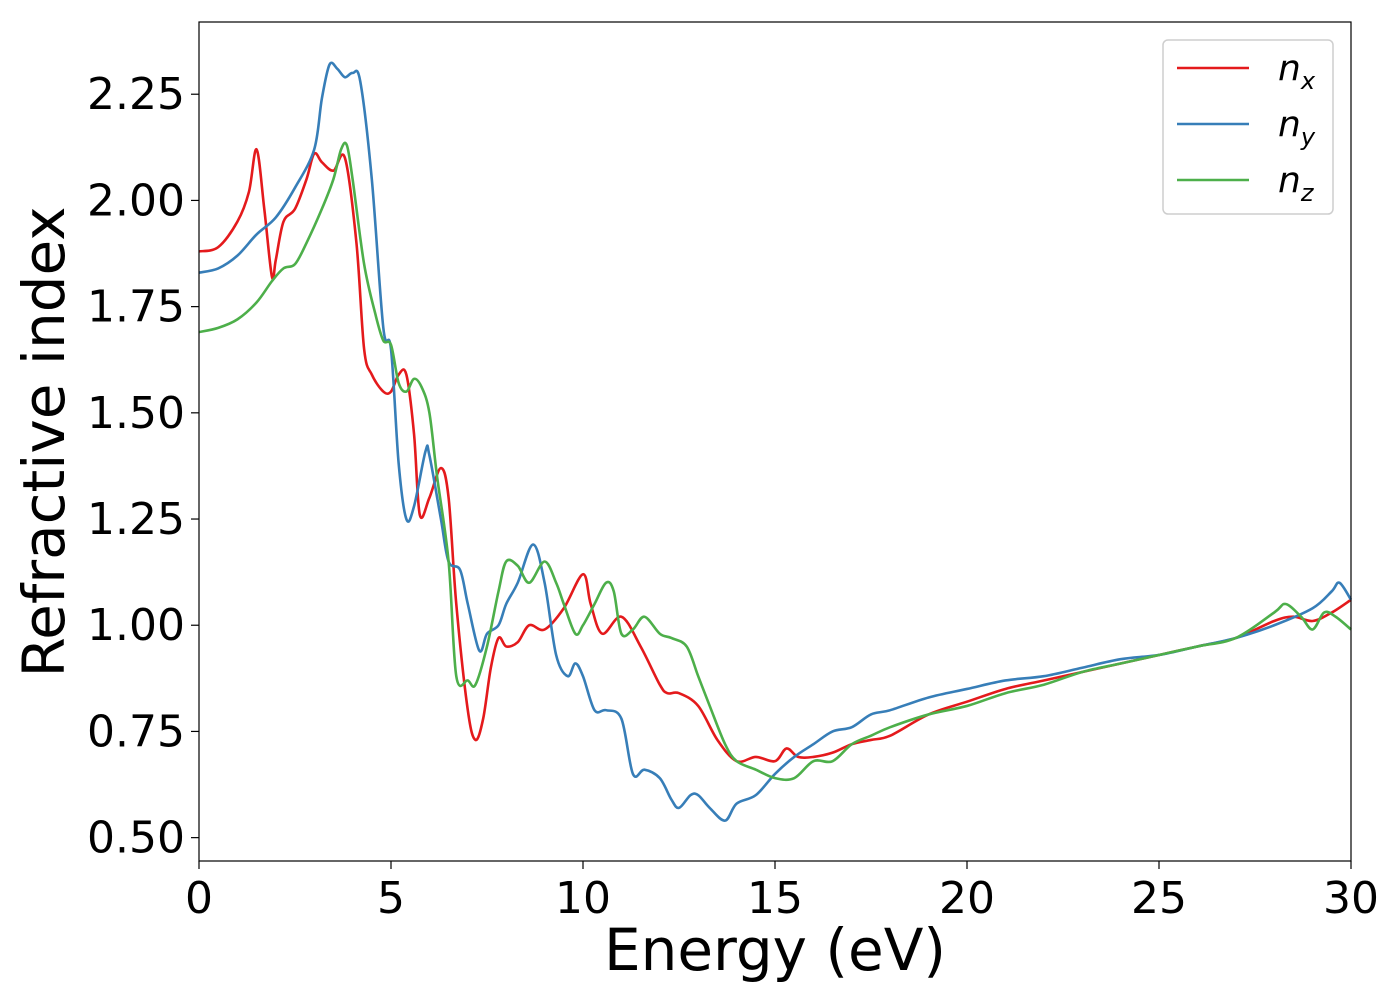  I want to click on x-tick-label: 30, so click(1351, 898).